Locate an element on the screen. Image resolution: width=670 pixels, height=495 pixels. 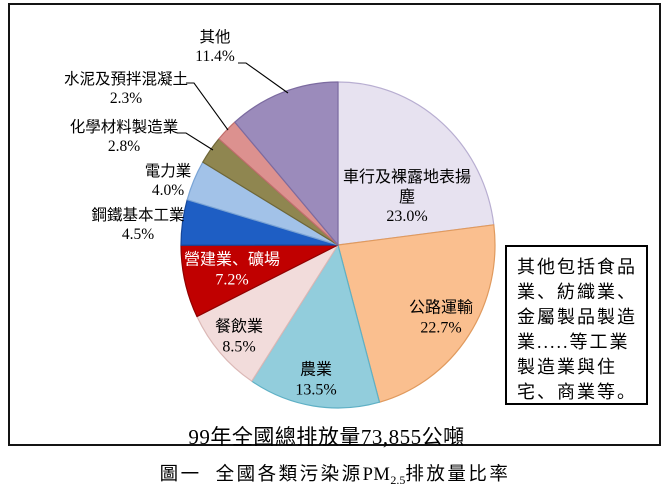
label-chemical-pct: 2.8% is located at coordinates (124, 146).